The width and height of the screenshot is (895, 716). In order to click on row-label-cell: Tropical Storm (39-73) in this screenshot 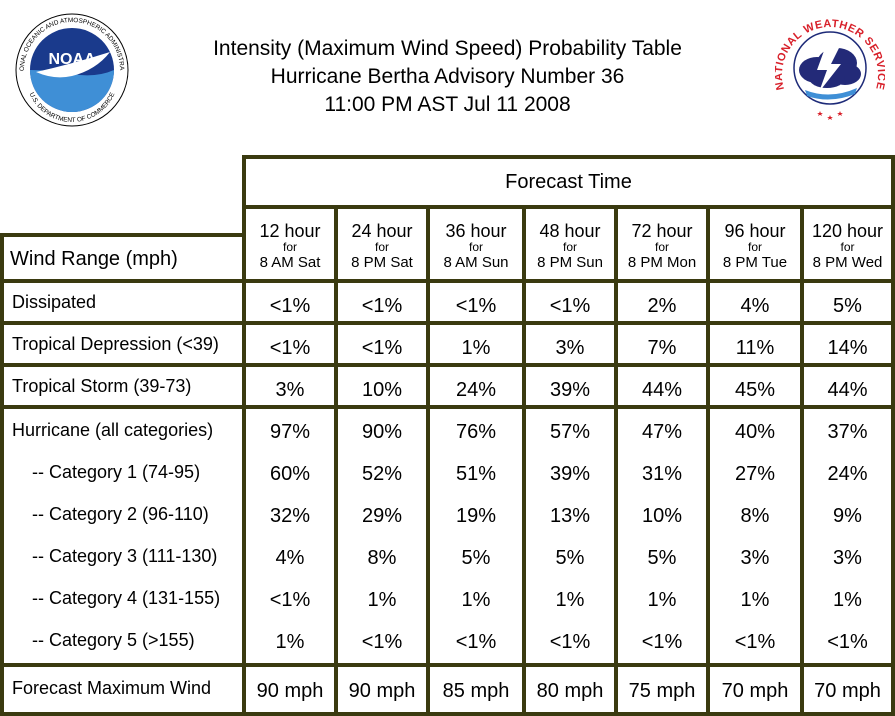, I will do `click(123, 386)`.